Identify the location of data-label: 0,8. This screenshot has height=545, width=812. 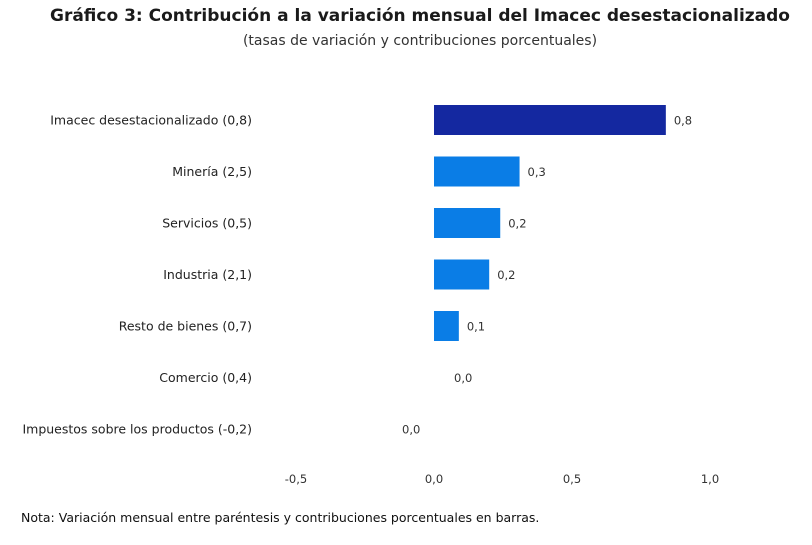
(683, 121).